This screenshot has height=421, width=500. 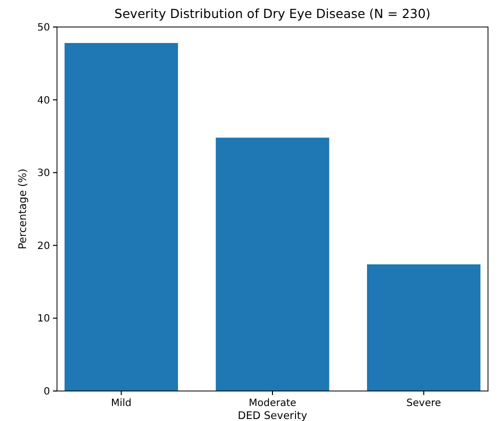 What do you see at coordinates (424, 403) in the screenshot?
I see `x-tick-label: Severe` at bounding box center [424, 403].